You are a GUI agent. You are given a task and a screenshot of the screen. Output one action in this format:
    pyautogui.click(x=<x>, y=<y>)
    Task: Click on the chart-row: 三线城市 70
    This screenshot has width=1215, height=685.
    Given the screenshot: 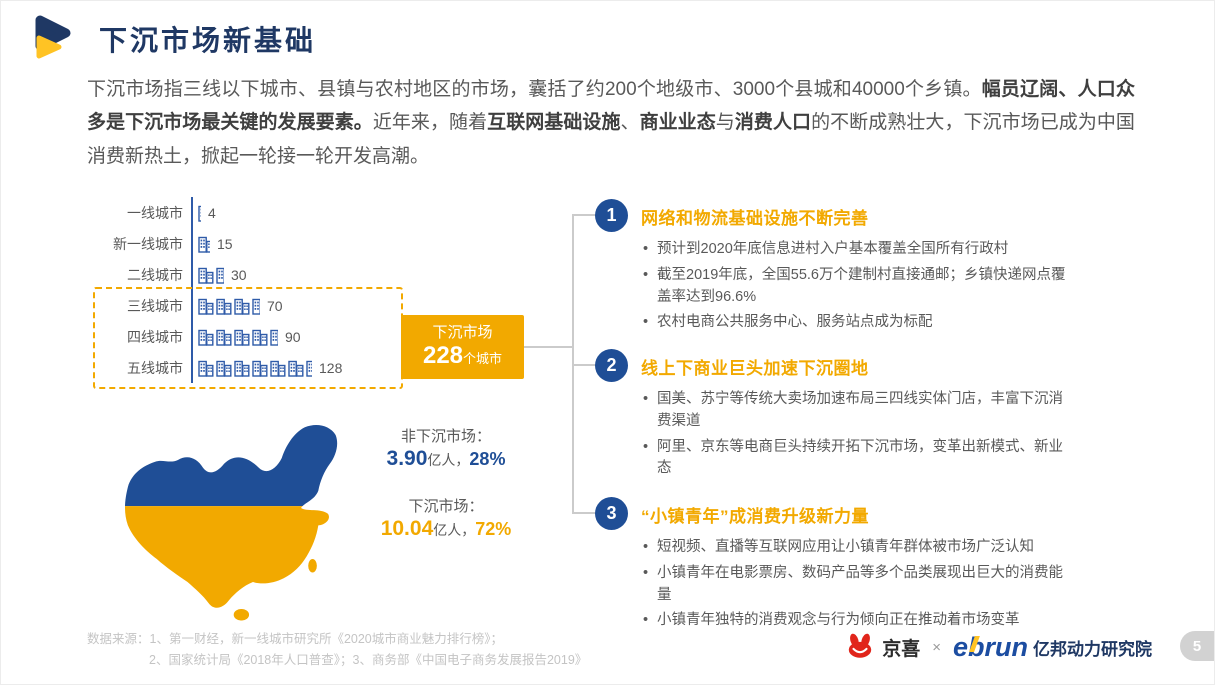 What is the action you would take?
    pyautogui.click(x=309, y=305)
    